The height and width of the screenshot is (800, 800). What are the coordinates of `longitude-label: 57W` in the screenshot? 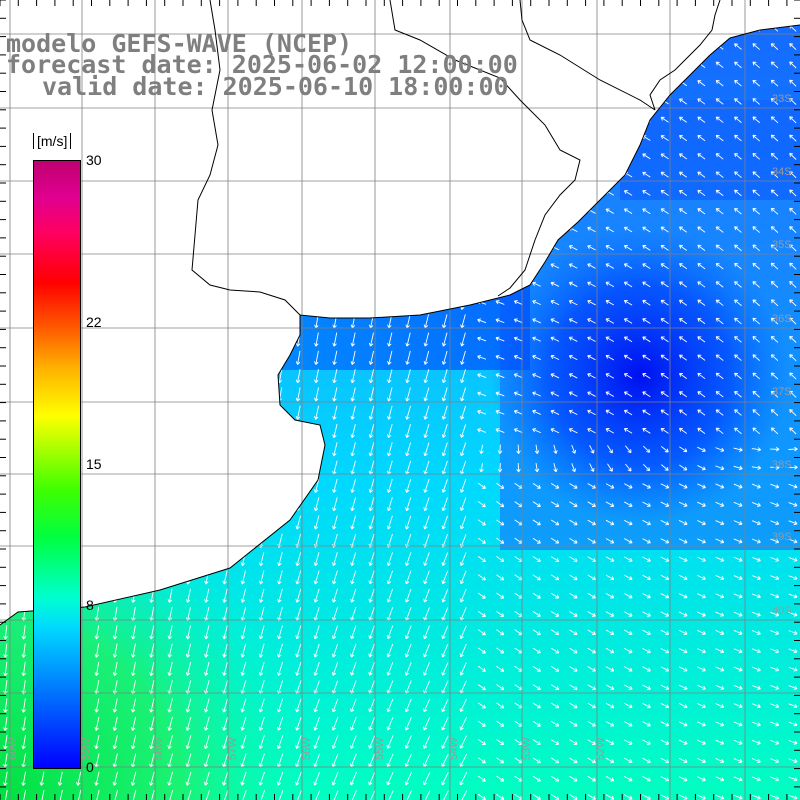 It's located at (233, 748).